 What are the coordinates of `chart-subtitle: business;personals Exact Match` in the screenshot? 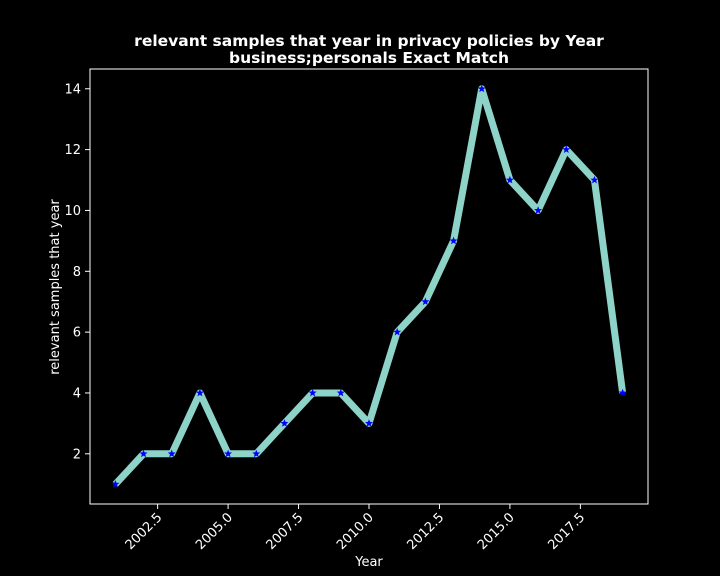 It's located at (369, 58).